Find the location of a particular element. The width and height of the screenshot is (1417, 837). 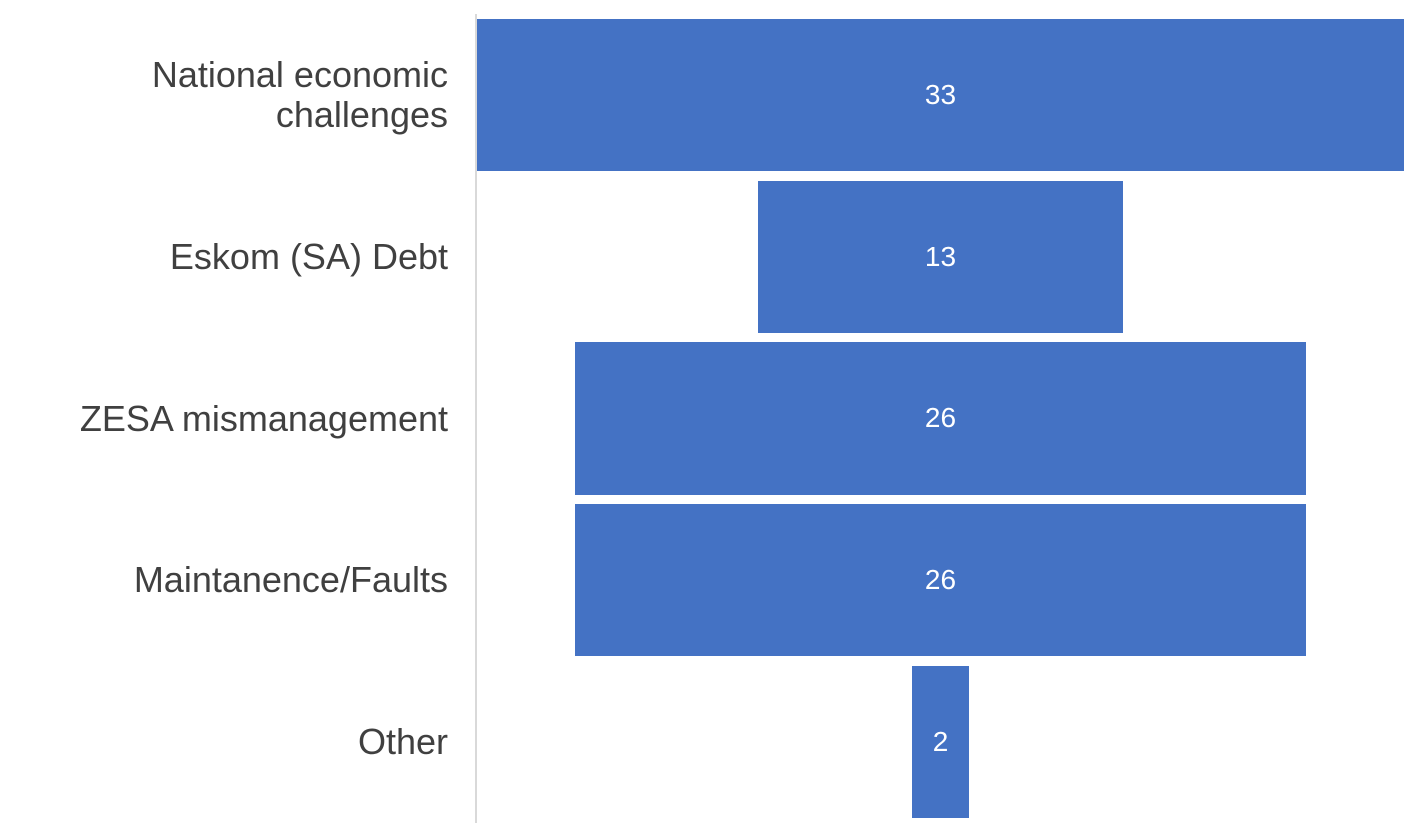

category-label: National economic challenges is located at coordinates (299, 94).